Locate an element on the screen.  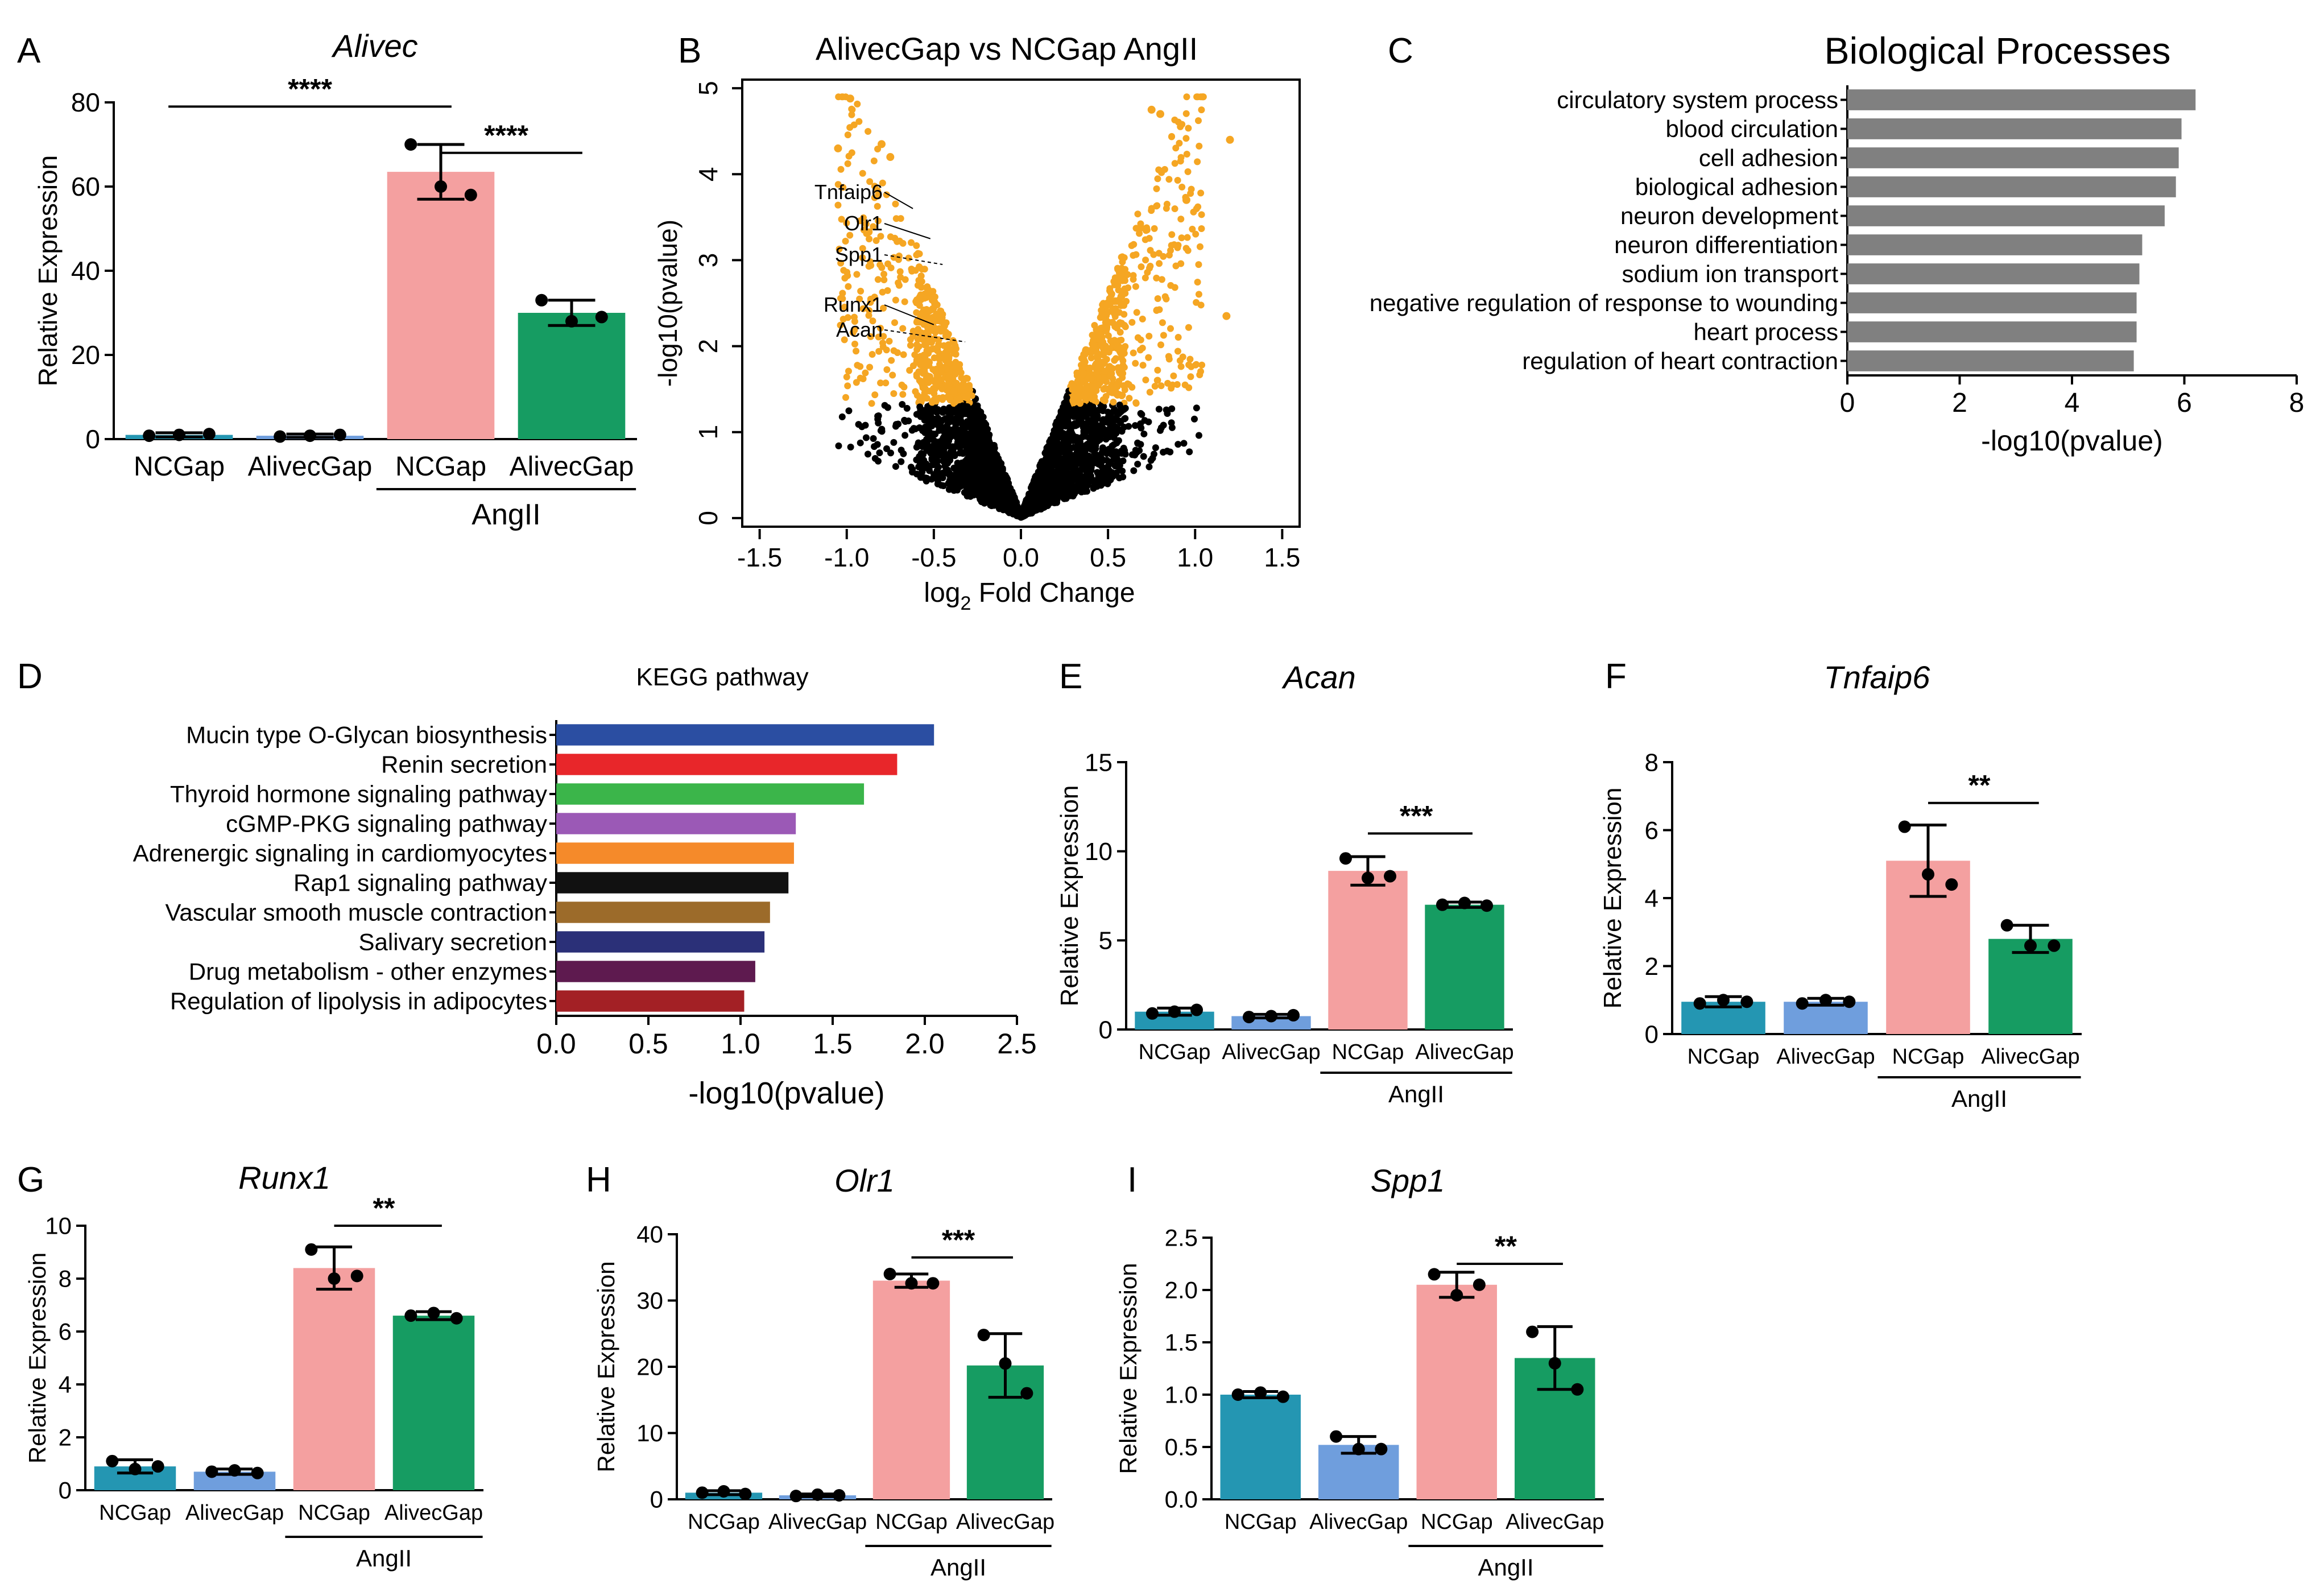
gene-label: Runx1 is located at coordinates (854, 305).